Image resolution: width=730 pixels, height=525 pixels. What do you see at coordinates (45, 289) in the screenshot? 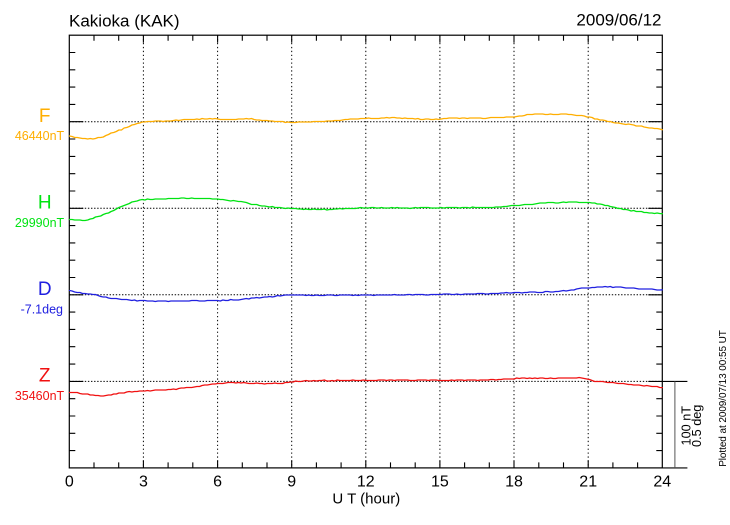
I see `svg-text: D` at bounding box center [45, 289].